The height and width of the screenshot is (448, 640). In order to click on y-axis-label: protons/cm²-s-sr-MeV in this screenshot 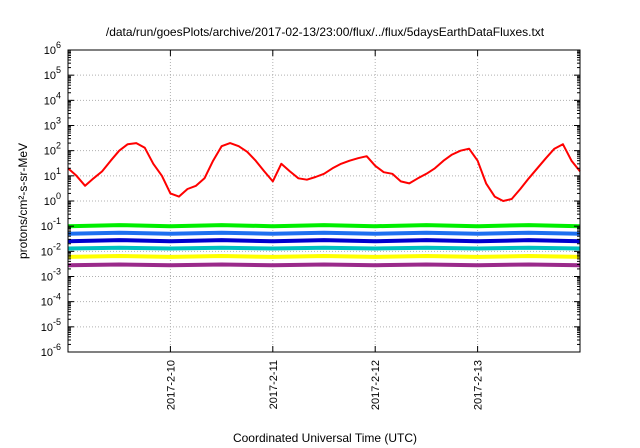, I will do `click(23, 201)`.